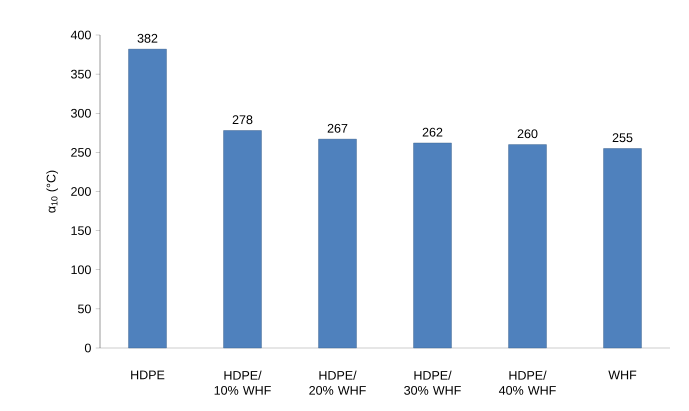 The height and width of the screenshot is (411, 689). I want to click on x-tick-label: WHF, so click(622, 375).